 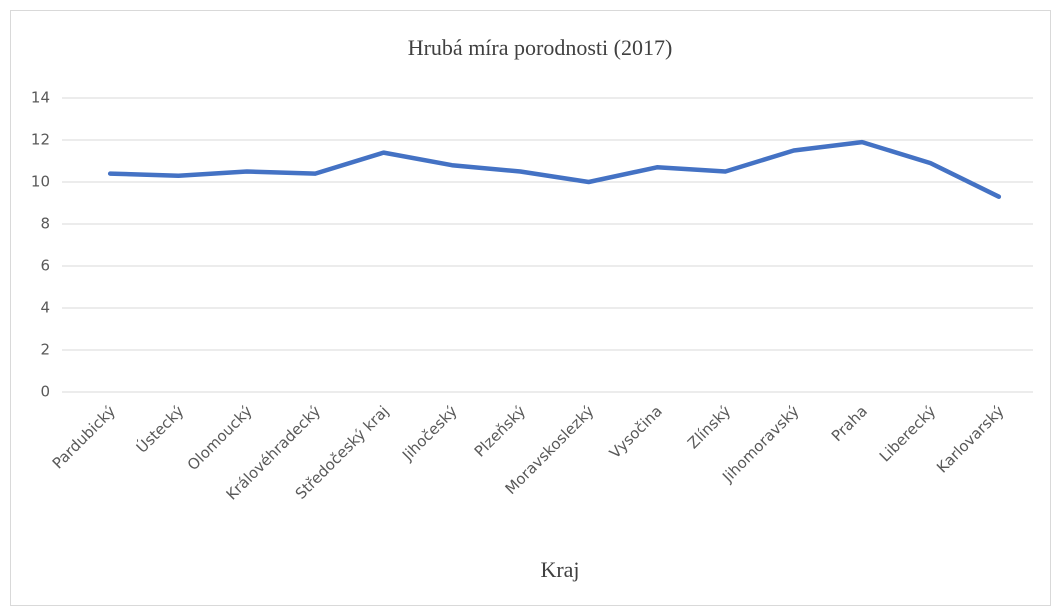 I want to click on x-axis-label: Kraj, so click(x=559, y=569).